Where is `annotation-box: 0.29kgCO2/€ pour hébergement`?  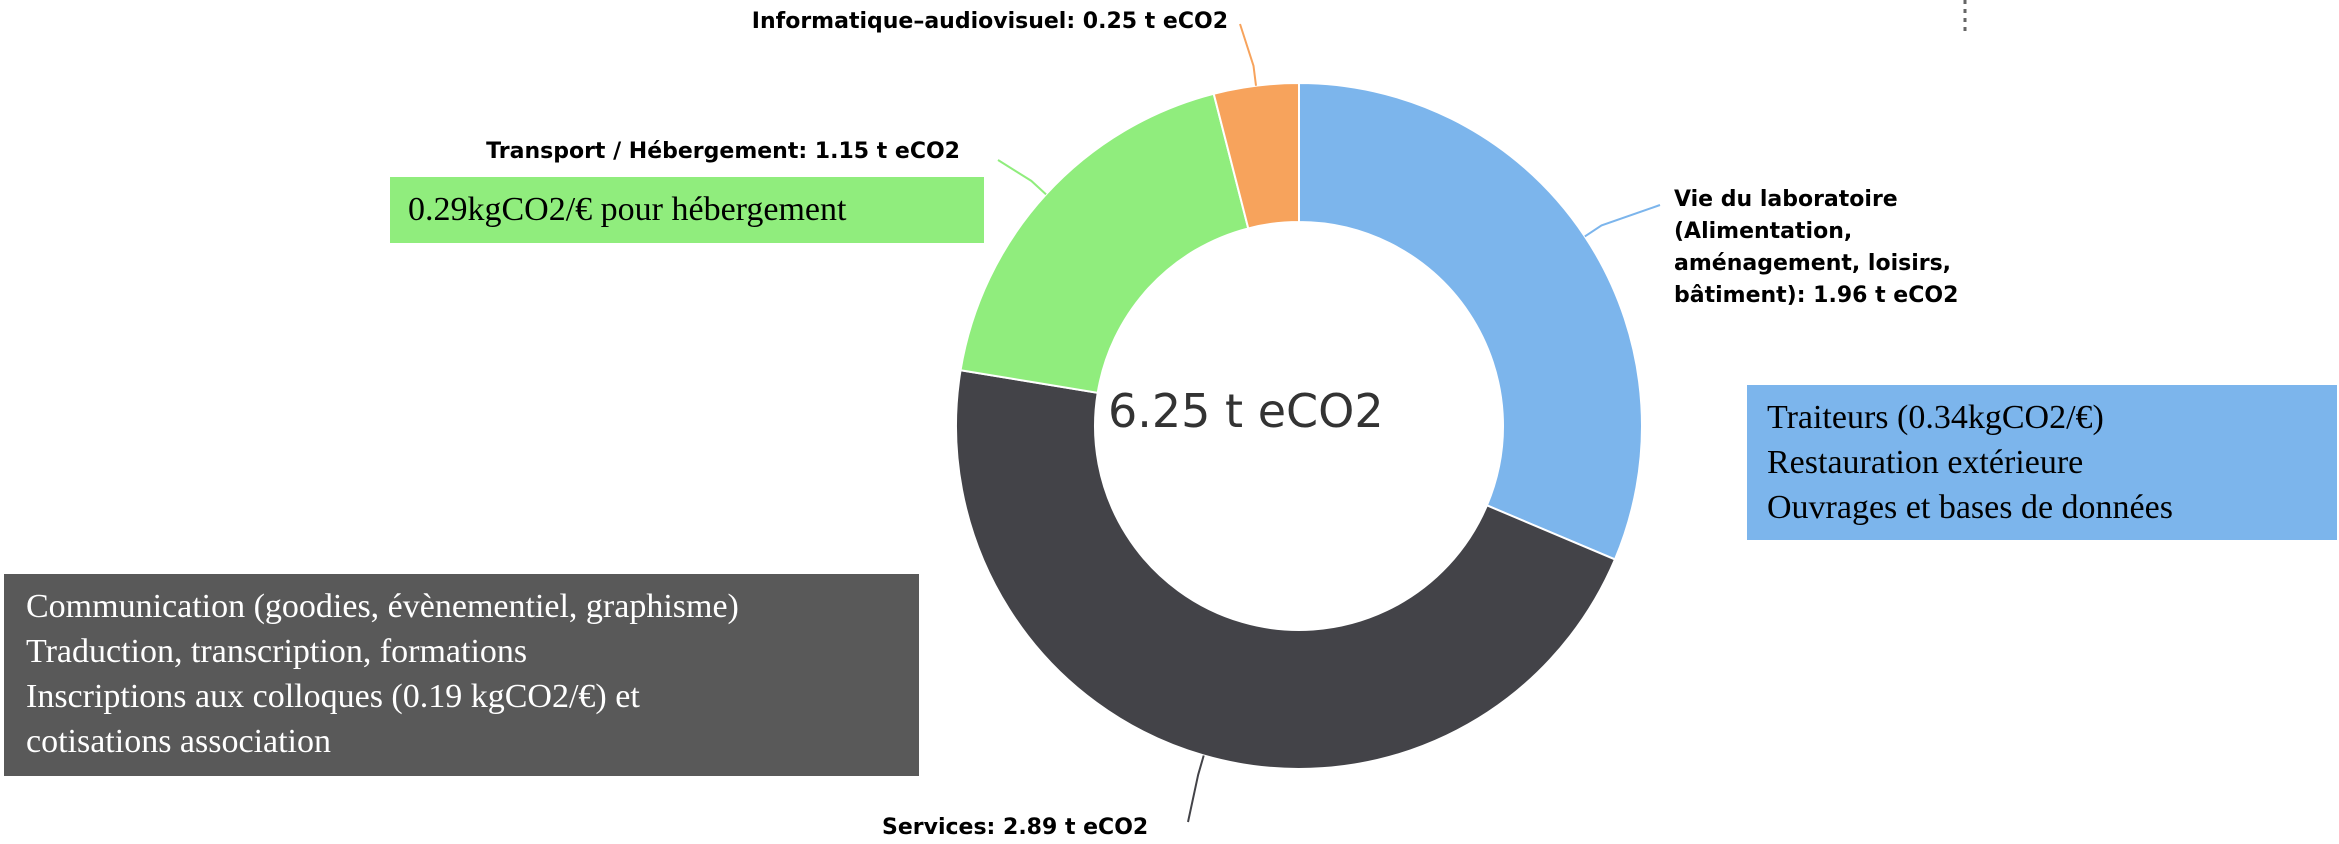
annotation-box: 0.29kgCO2/€ pour hébergement is located at coordinates (687, 210).